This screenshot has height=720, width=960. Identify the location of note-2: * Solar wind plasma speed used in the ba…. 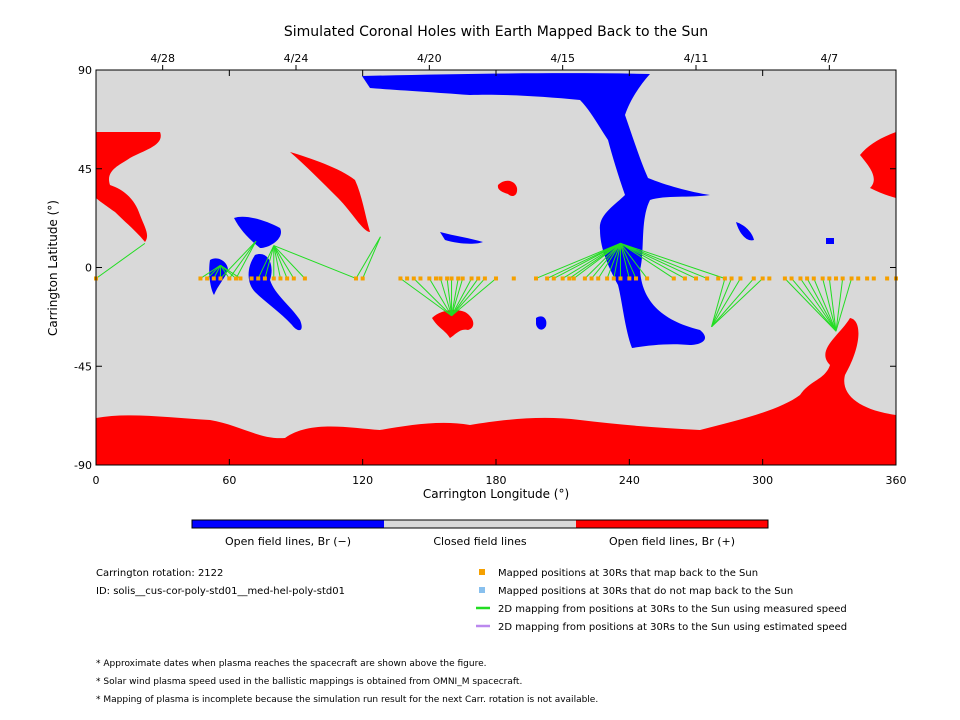
(309, 682).